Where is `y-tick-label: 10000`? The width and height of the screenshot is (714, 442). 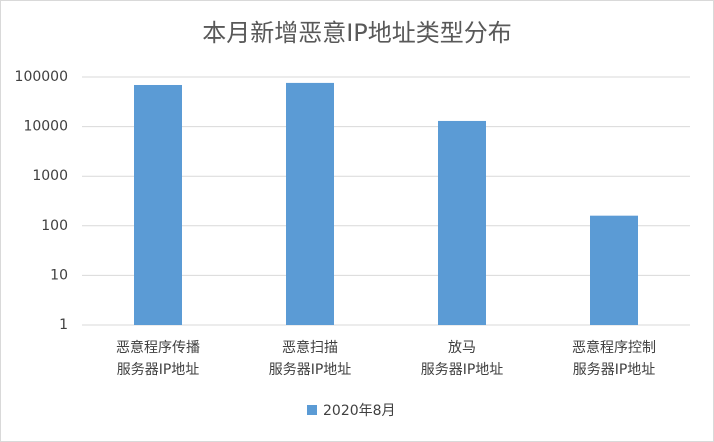
y-tick-label: 10000 is located at coordinates (45, 127).